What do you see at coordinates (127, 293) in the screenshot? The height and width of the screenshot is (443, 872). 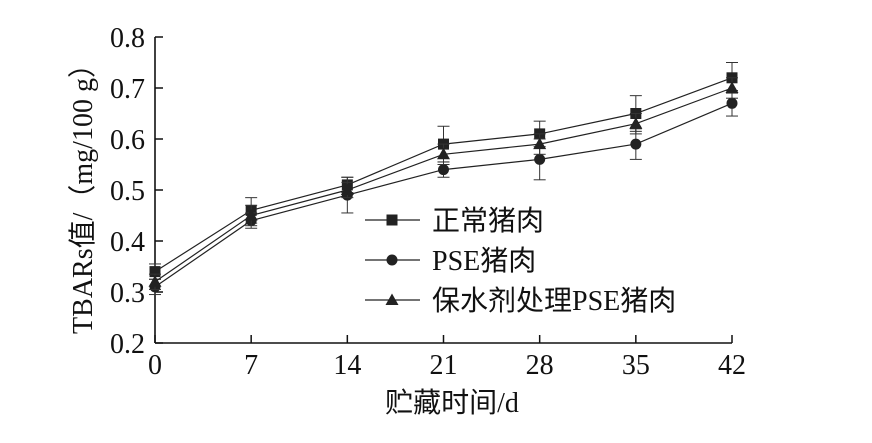 I see `y-tick-label: 0.3` at bounding box center [127, 293].